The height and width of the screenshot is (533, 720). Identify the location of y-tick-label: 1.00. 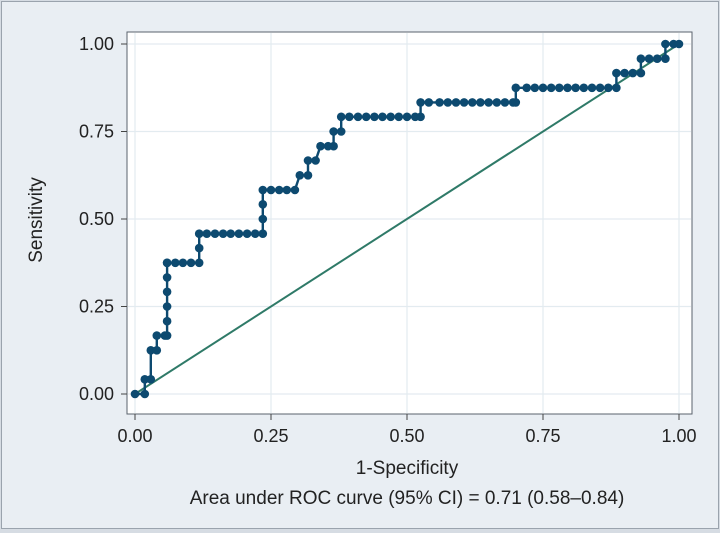
(96, 44).